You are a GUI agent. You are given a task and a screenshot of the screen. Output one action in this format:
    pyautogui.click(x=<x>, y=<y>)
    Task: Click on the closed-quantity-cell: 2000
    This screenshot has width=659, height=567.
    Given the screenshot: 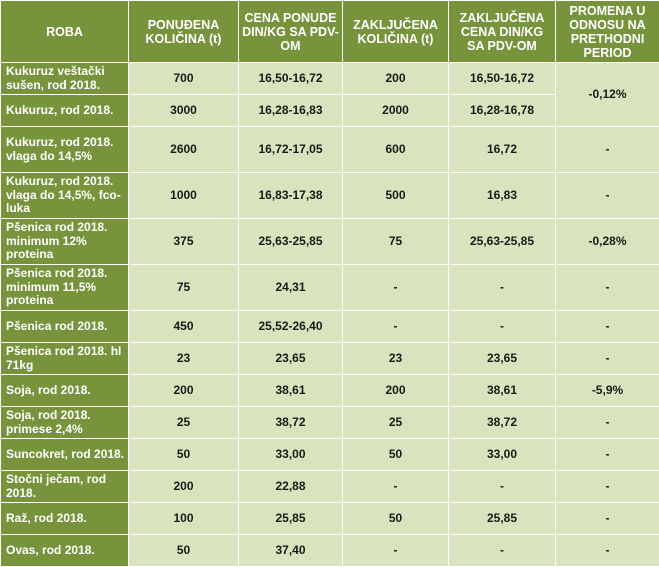 What is the action you would take?
    pyautogui.click(x=396, y=111)
    